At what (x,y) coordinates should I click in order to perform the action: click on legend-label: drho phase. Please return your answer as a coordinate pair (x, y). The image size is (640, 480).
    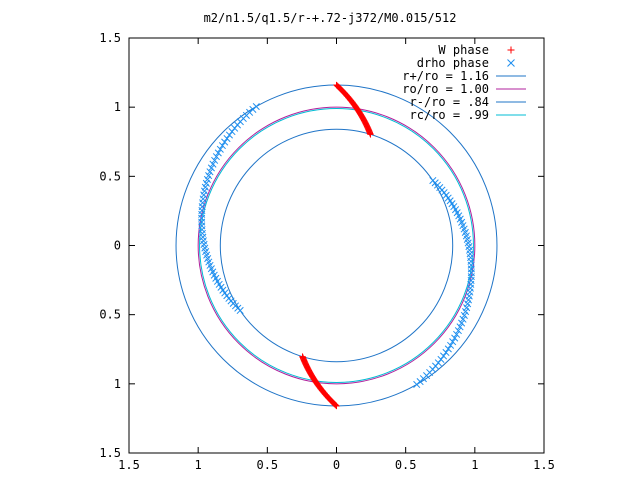
    Looking at the image, I should click on (453, 63).